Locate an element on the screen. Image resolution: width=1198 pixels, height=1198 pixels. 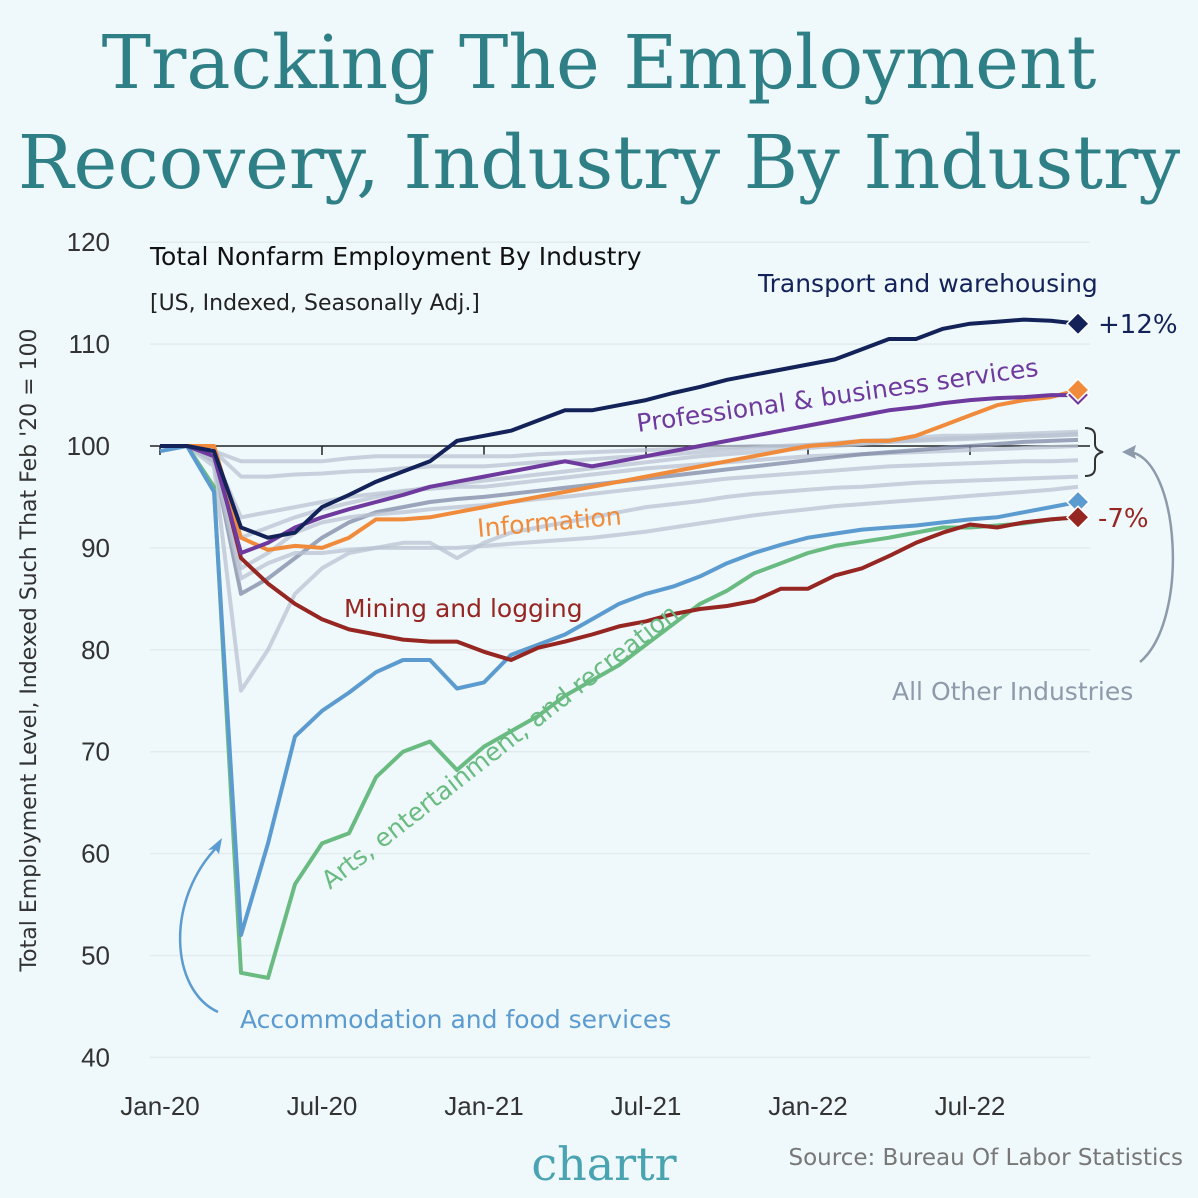
label-accommodation: Accommodation and food services is located at coordinates (455, 1019).